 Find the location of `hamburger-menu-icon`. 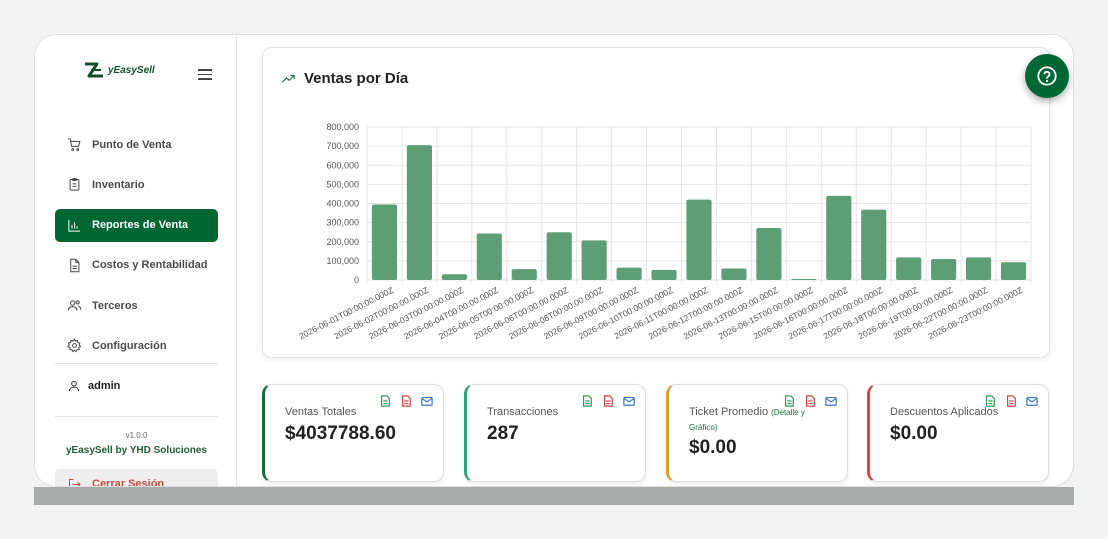

hamburger-menu-icon is located at coordinates (205, 74).